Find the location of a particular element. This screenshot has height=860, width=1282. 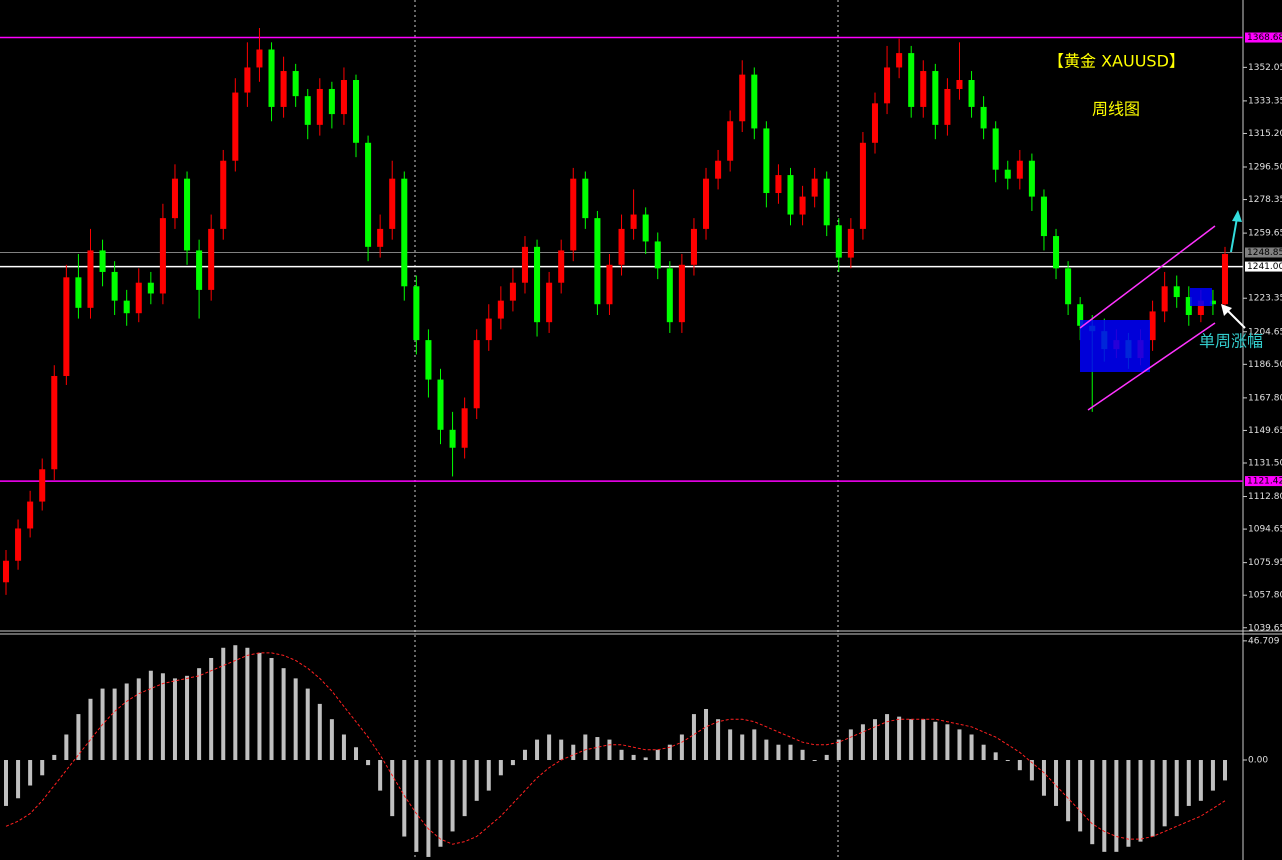

y-tick-label: 1039.65 is located at coordinates (1265, 628).